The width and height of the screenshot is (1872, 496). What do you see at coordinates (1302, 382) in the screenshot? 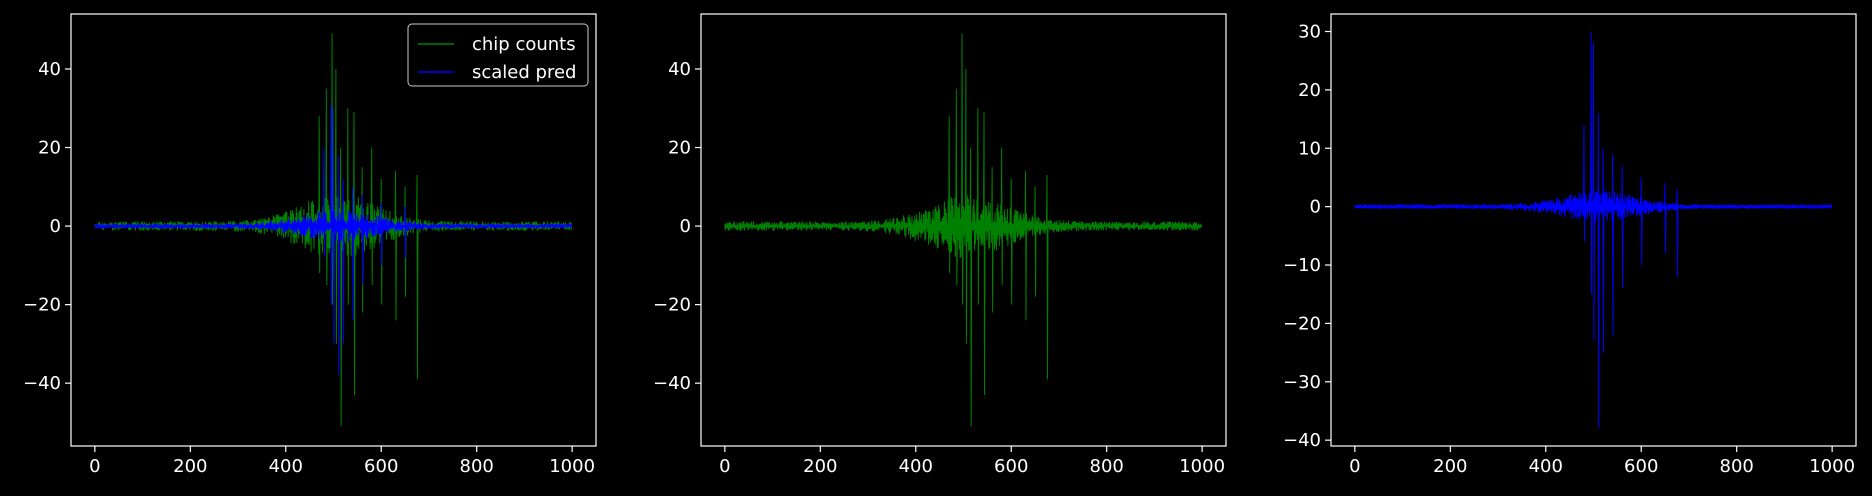
I see `y-tick-label: −30` at bounding box center [1302, 382].